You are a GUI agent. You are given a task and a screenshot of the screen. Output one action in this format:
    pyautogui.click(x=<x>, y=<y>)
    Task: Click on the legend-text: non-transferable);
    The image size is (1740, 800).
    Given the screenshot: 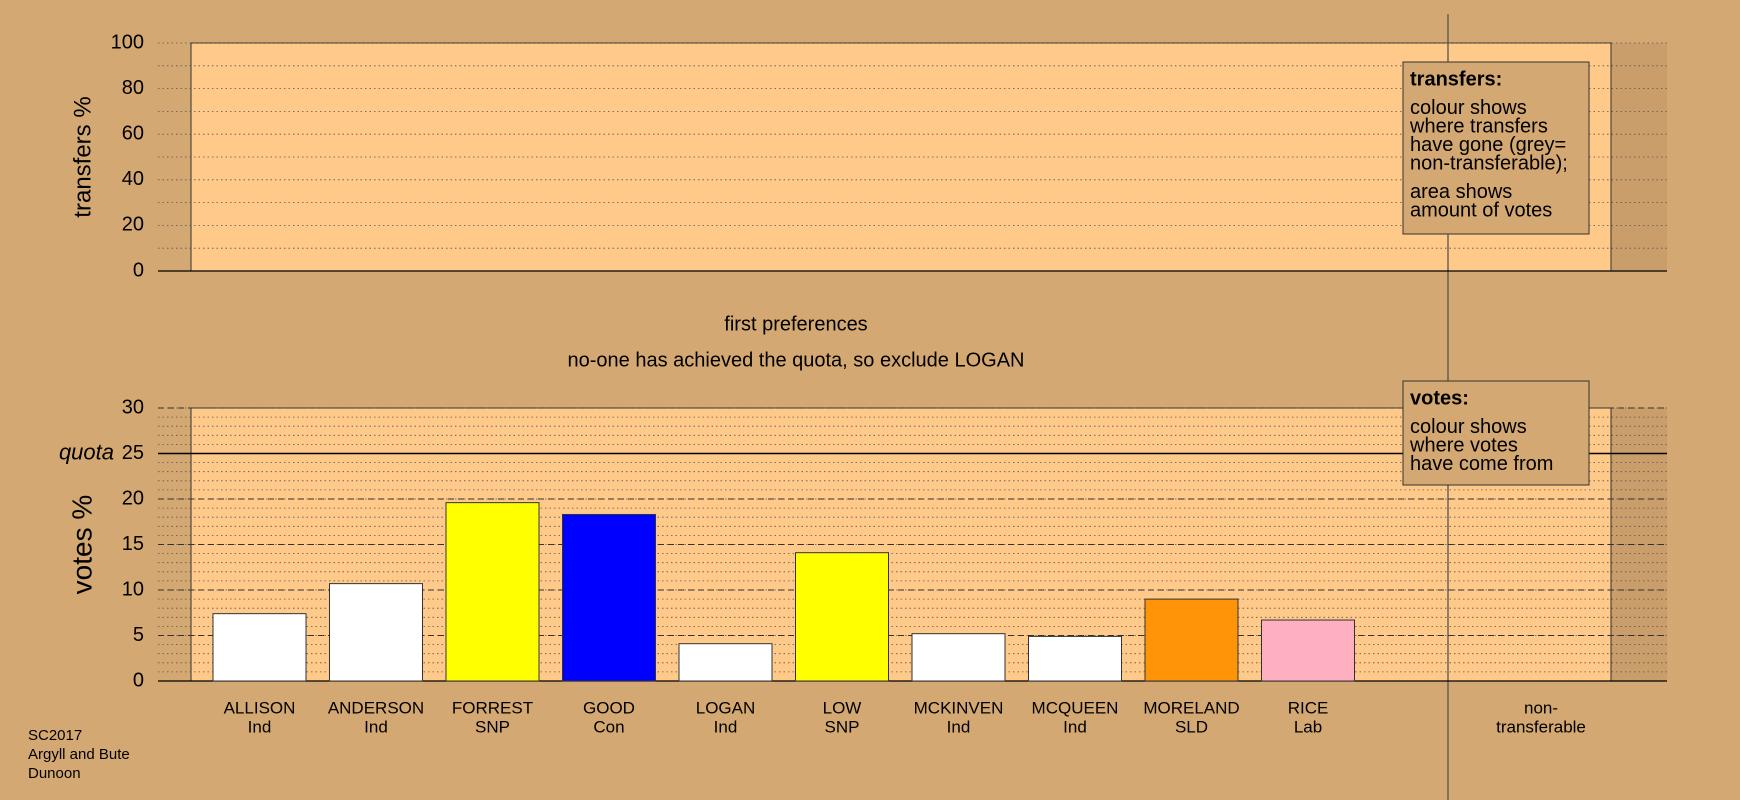 What is the action you would take?
    pyautogui.click(x=1489, y=163)
    